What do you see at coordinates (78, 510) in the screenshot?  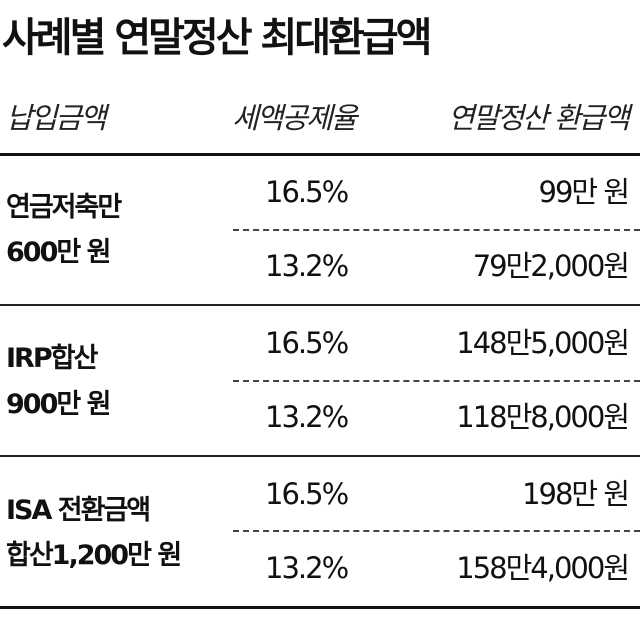 I see `group-label-line1: ISA 전환금액` at bounding box center [78, 510].